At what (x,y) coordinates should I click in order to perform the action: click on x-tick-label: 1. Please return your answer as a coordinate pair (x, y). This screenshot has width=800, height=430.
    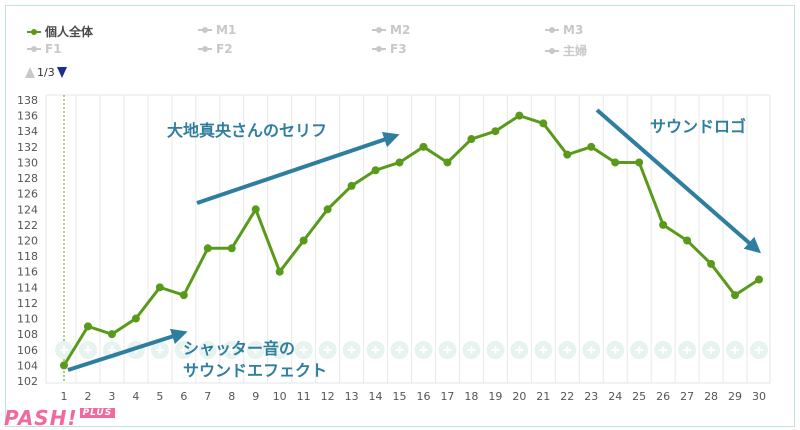
    Looking at the image, I should click on (64, 396).